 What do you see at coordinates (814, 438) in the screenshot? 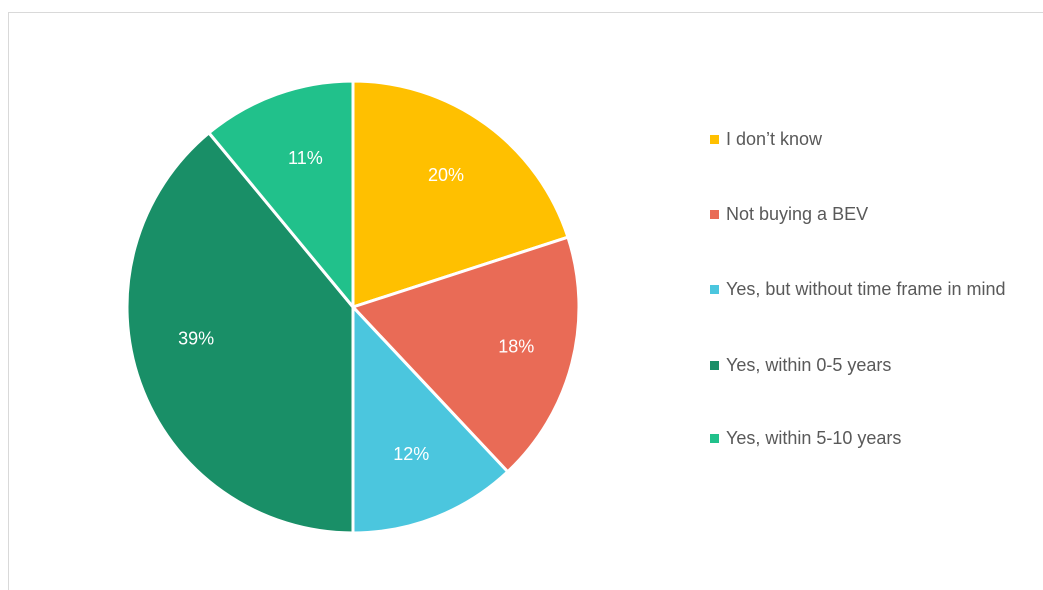
I see `legend-label: Yes, within 5-10 years` at bounding box center [814, 438].